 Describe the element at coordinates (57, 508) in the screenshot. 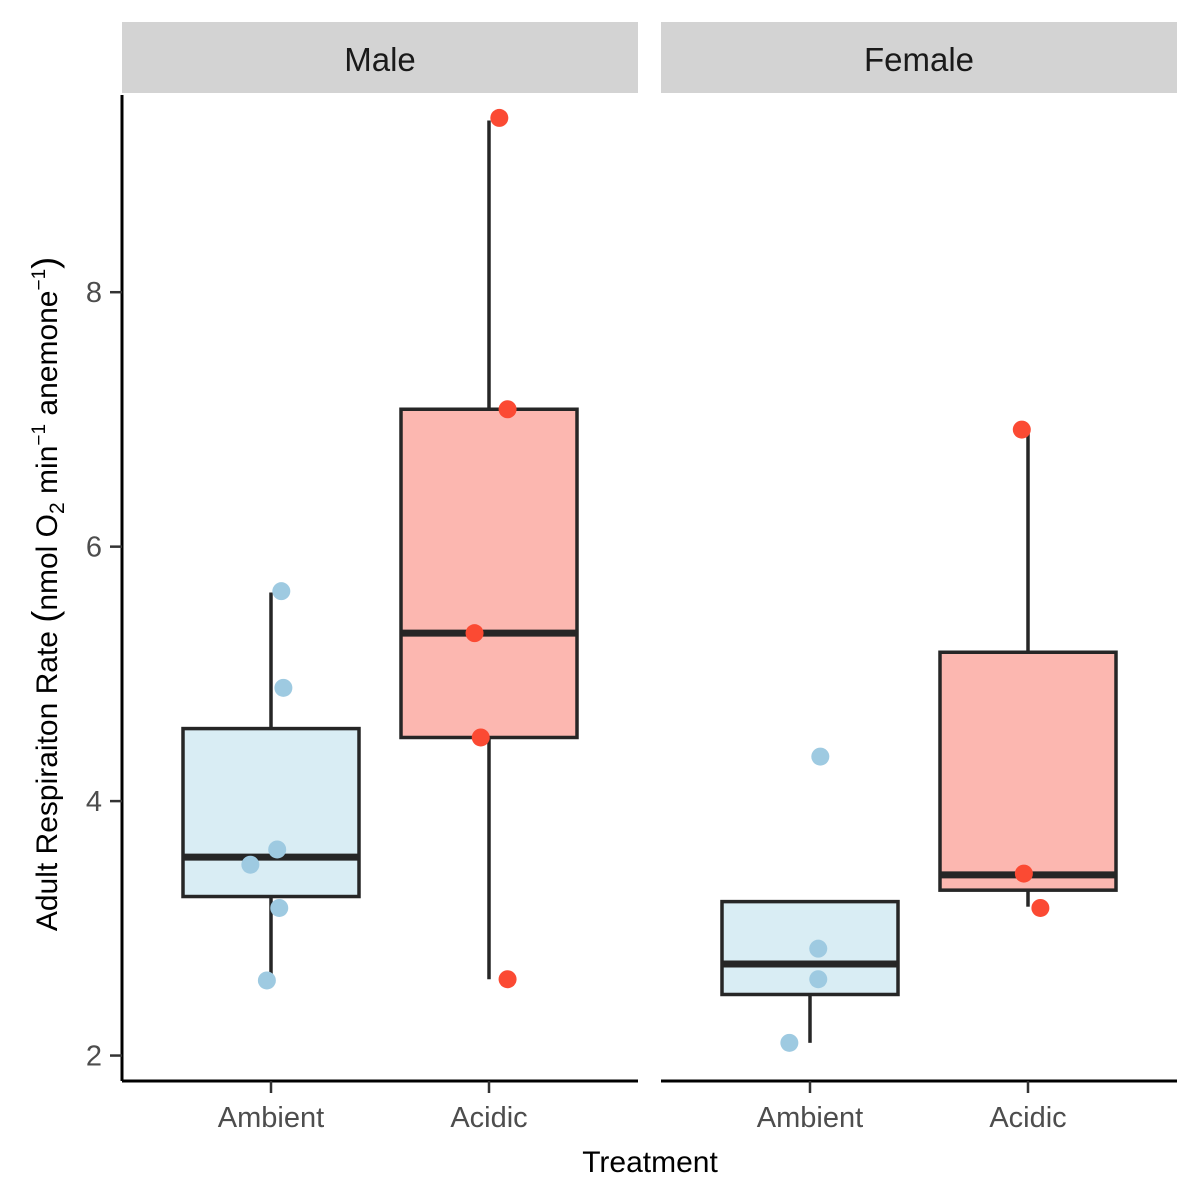

I see `y-title-sub: 2` at that location.